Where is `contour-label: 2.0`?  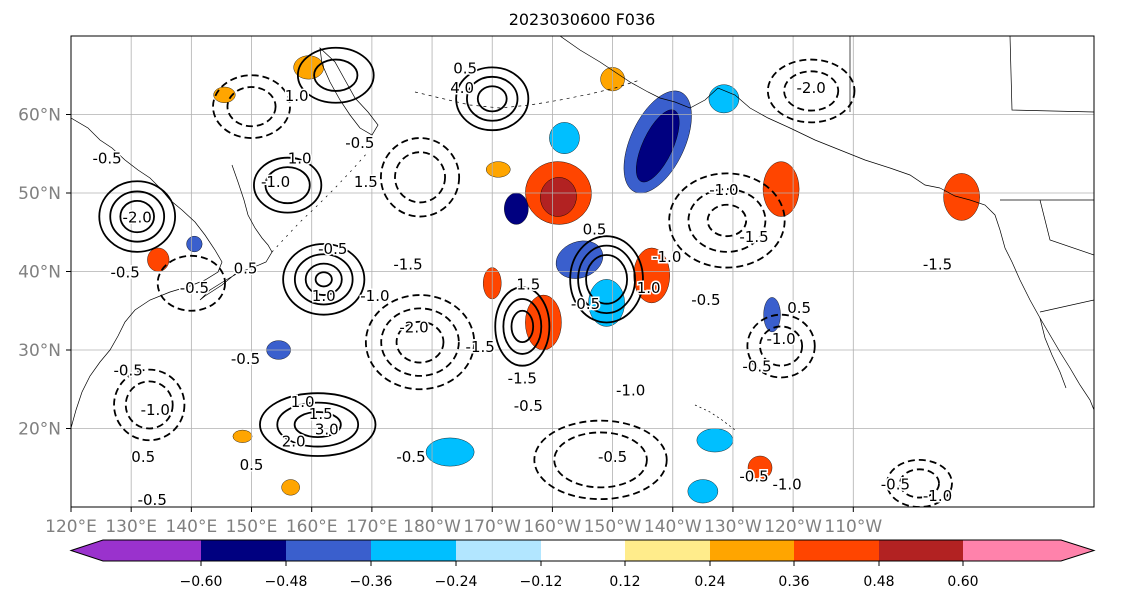
contour-label: 2.0 is located at coordinates (294, 441).